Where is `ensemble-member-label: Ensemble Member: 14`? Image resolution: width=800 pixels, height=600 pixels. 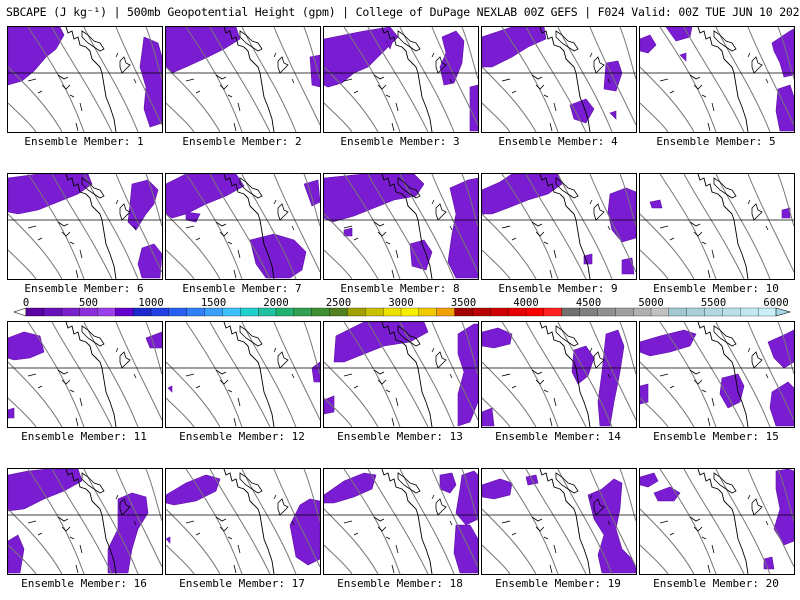
ensemble-member-label: Ensemble Member: 14 is located at coordinates (558, 436).